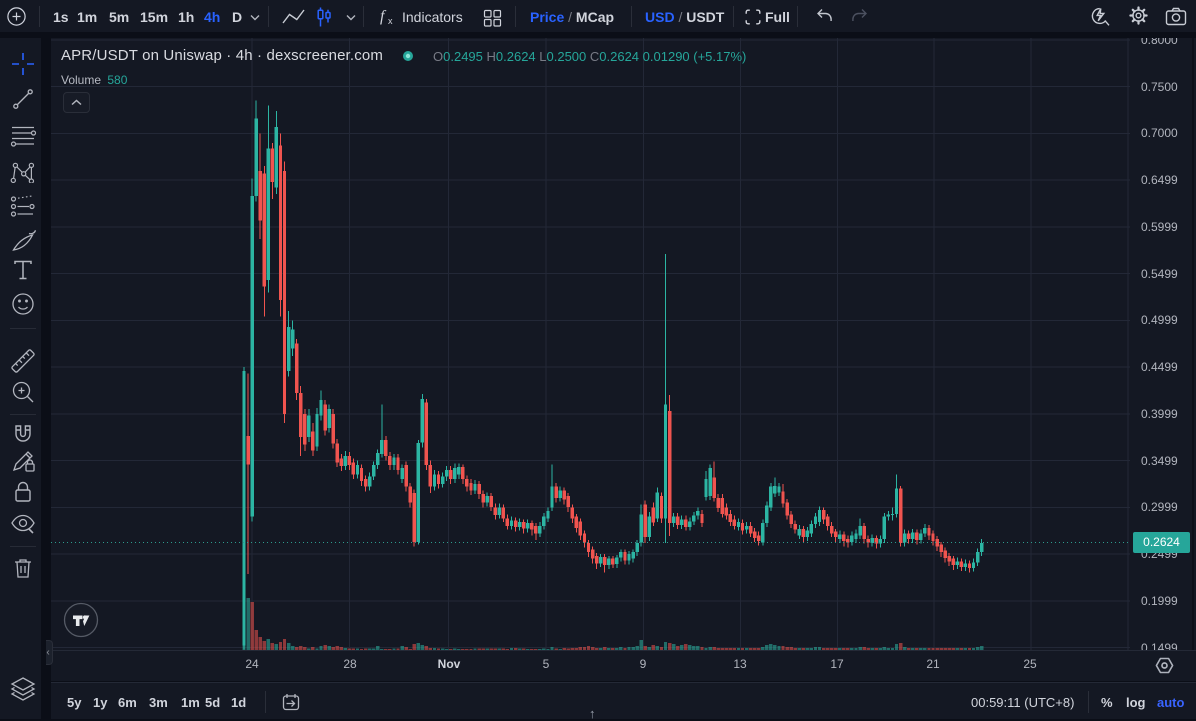 The image size is (1196, 721). What do you see at coordinates (390, 21) in the screenshot?
I see `svg-text: x` at bounding box center [390, 21].